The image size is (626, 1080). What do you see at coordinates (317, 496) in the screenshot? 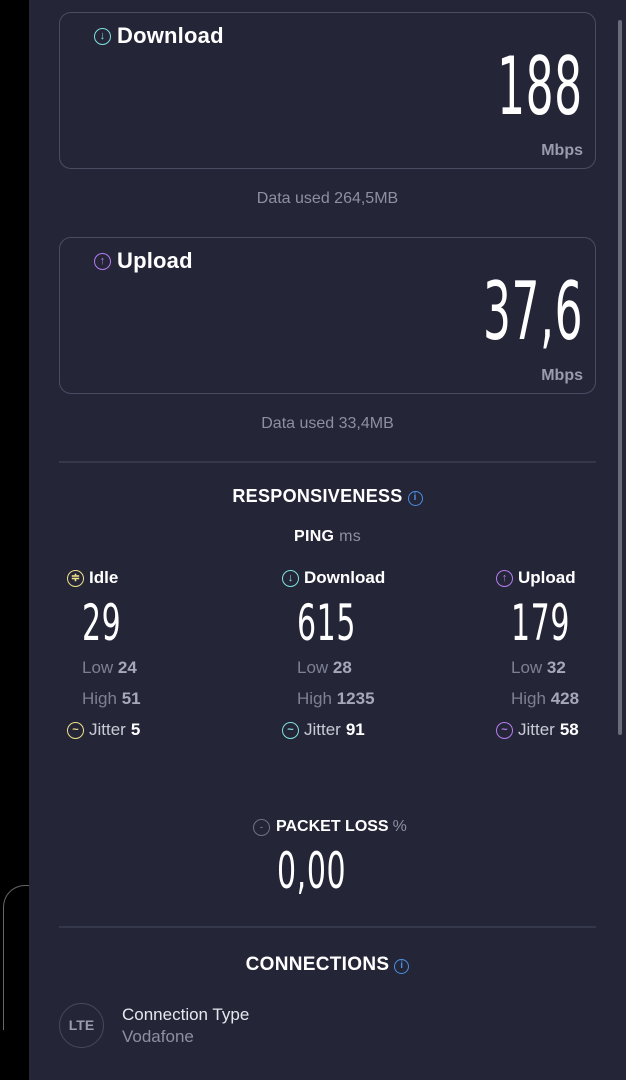
I see `responsiveness-title: RESPONSIVENESS` at bounding box center [317, 496].